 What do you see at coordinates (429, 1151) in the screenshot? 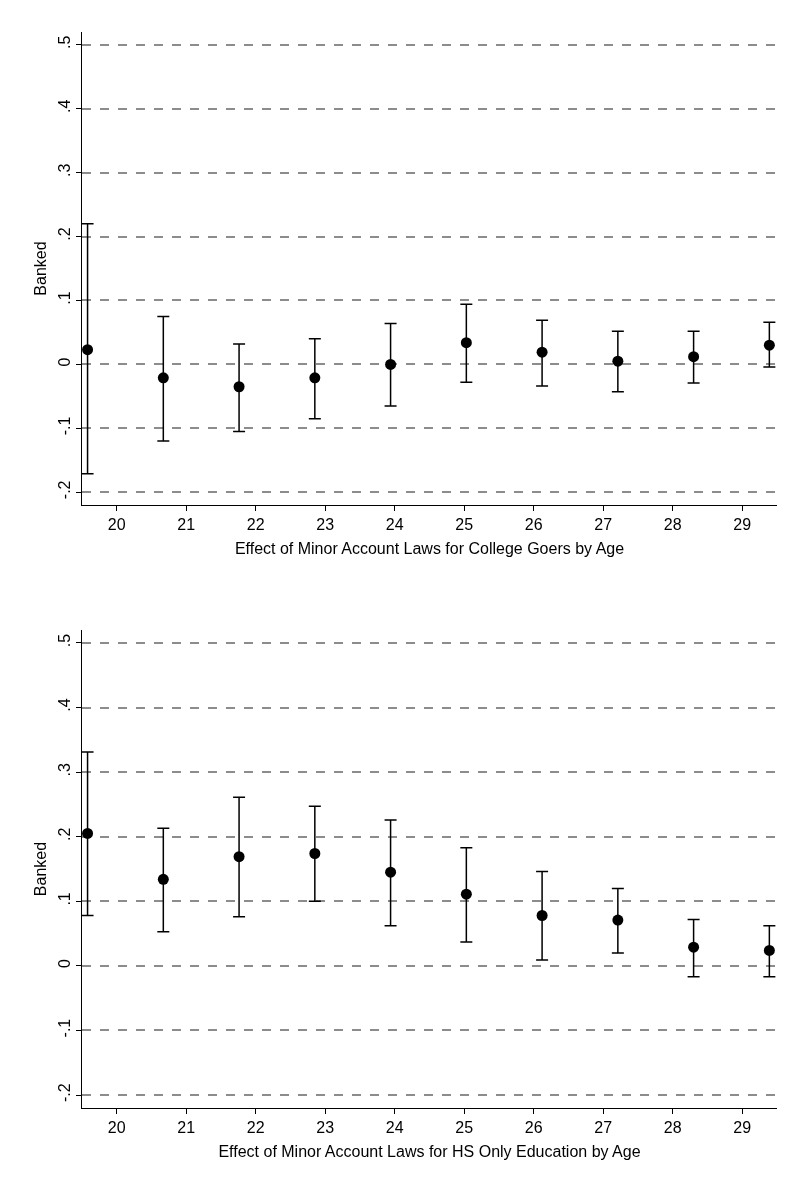
I see `x-axis-title: Effect of Minor Account Laws for HS Only Education by Age` at bounding box center [429, 1151].